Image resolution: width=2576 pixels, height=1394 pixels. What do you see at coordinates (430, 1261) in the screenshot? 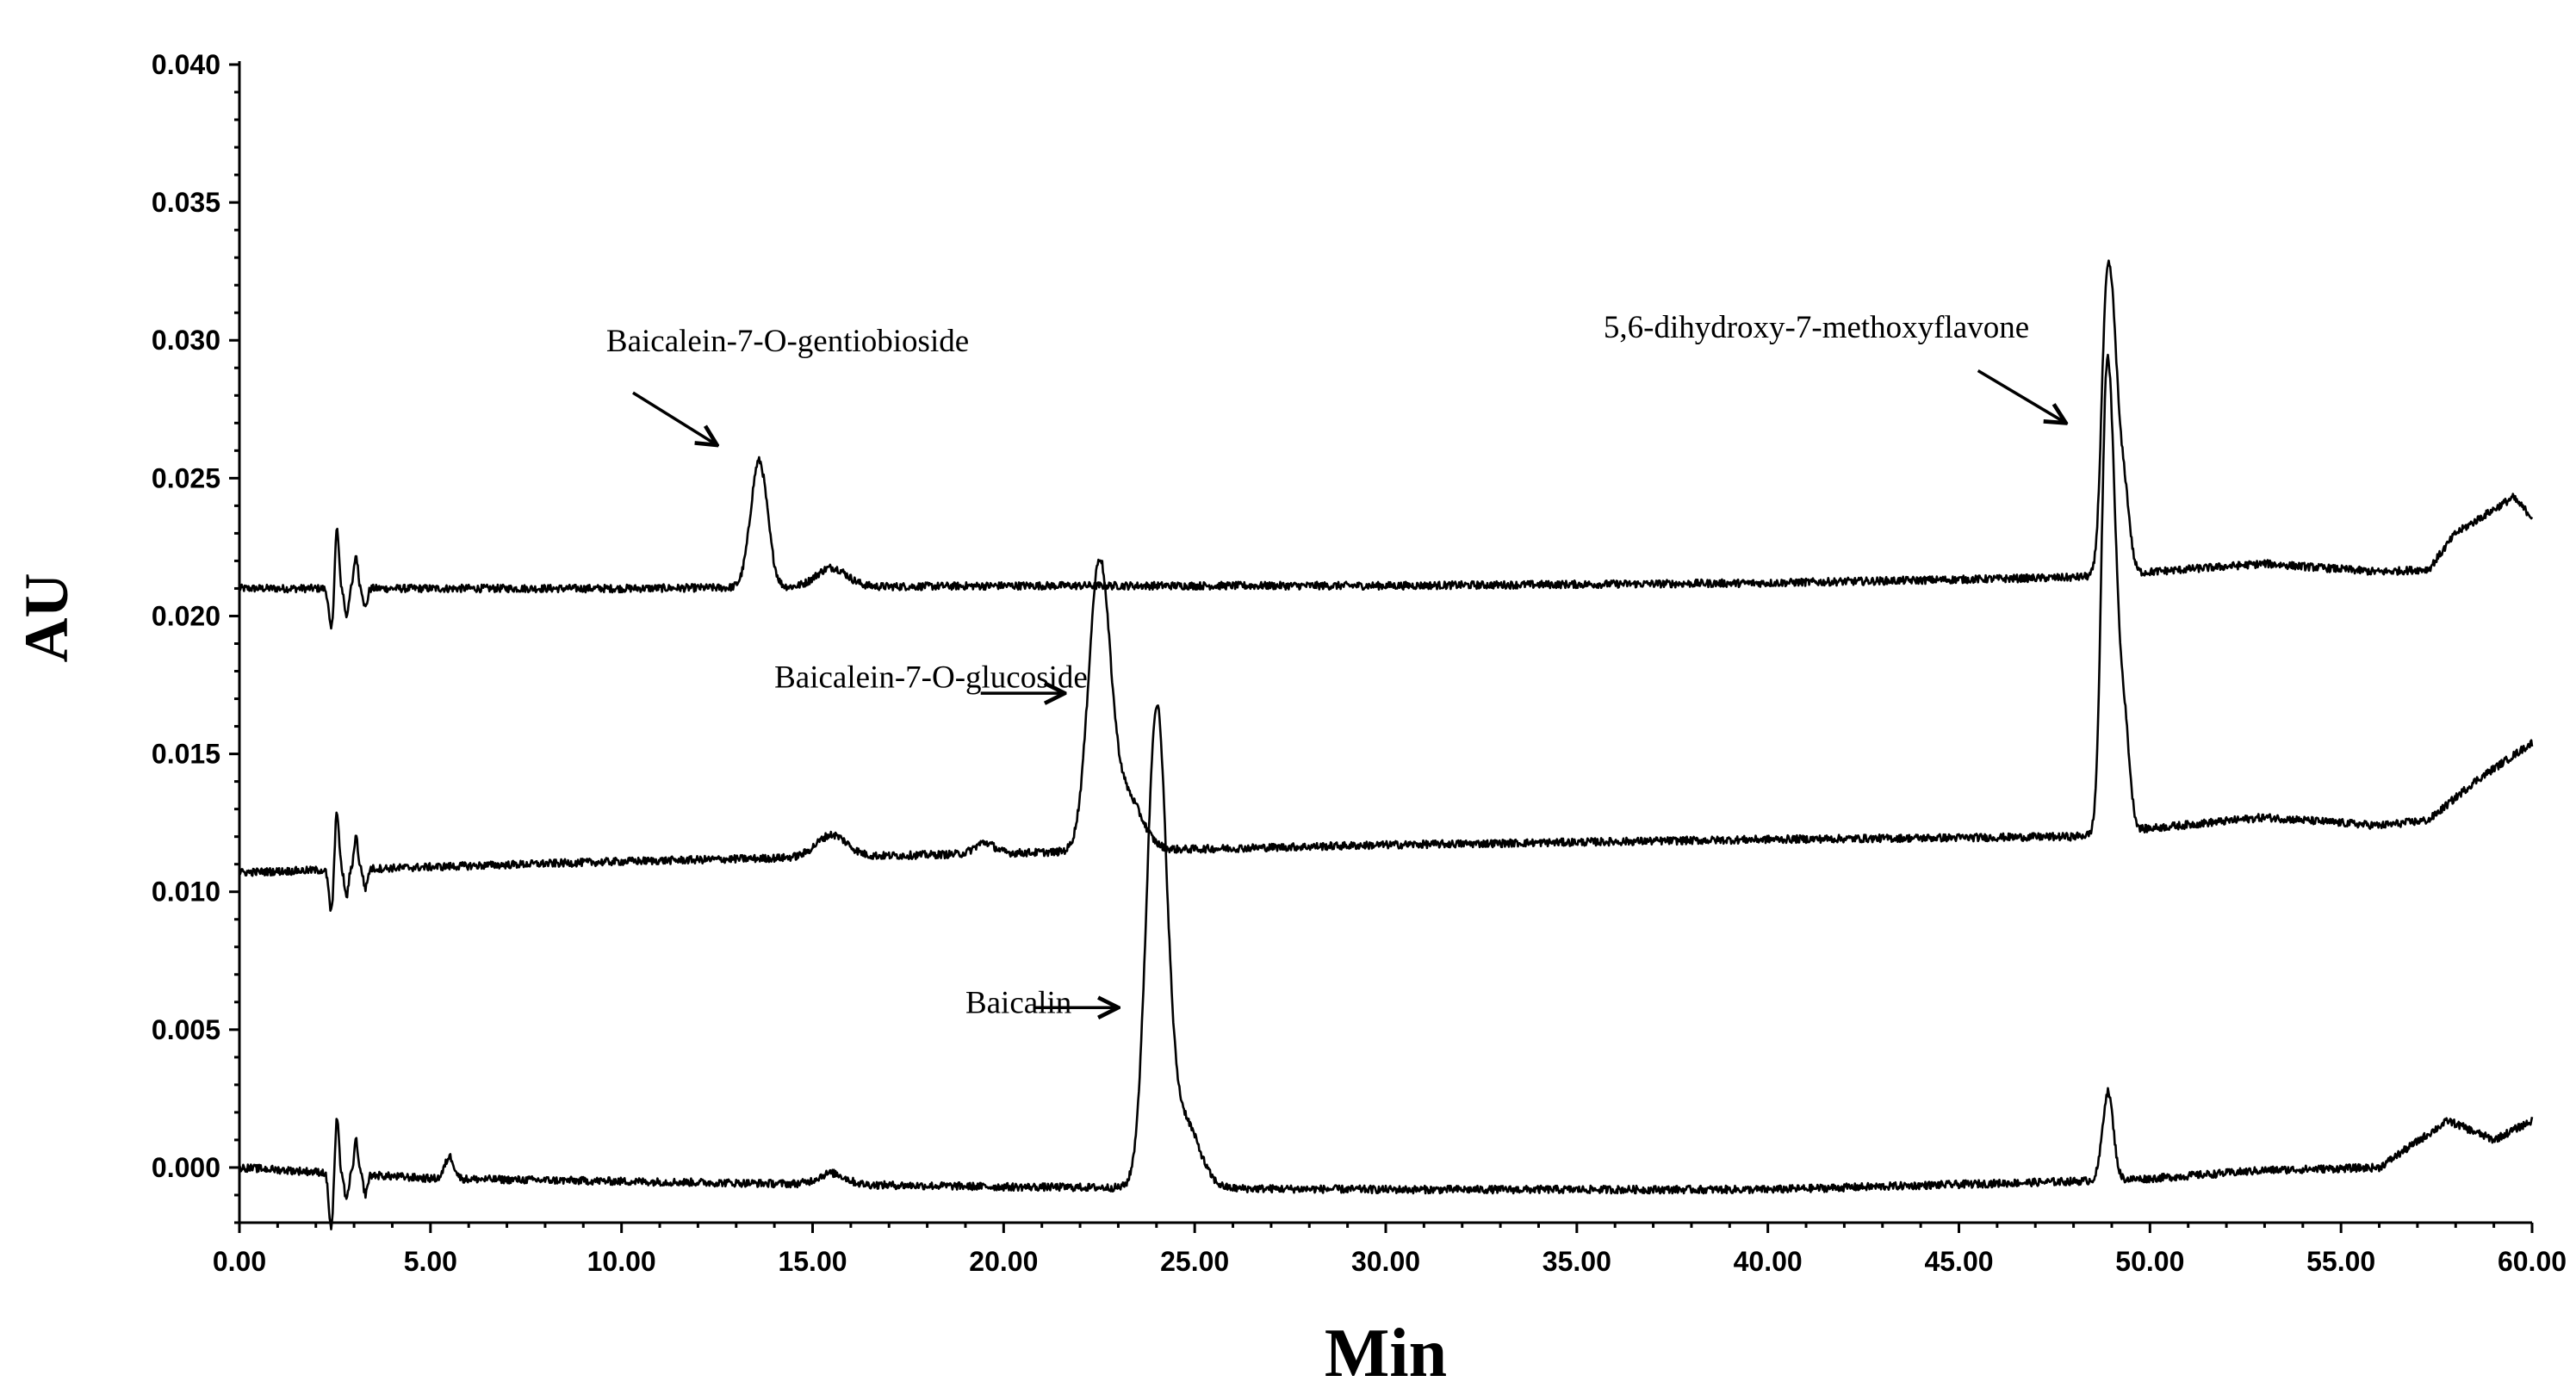
I see `x-tick-label: 5.00` at bounding box center [430, 1261].